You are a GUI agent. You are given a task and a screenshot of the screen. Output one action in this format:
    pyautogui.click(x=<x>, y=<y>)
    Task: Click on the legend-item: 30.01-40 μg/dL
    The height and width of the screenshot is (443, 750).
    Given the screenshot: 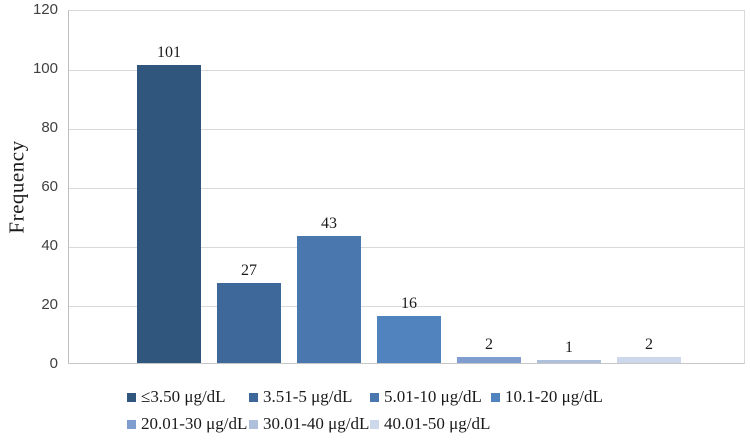 What is the action you would take?
    pyautogui.click(x=309, y=424)
    